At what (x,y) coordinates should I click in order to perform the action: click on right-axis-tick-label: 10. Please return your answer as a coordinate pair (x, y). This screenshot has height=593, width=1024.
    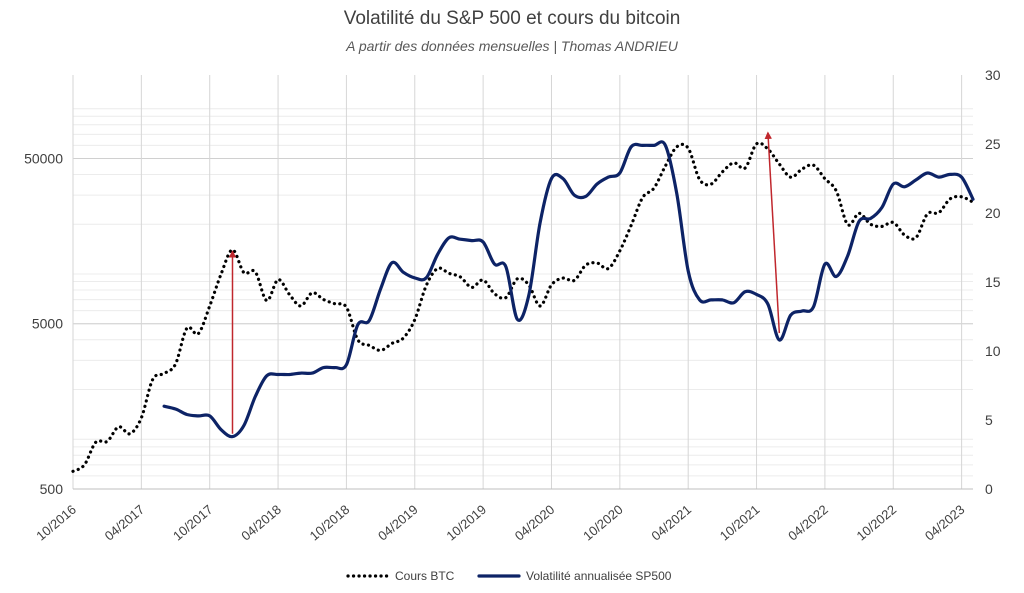
    Looking at the image, I should click on (993, 351).